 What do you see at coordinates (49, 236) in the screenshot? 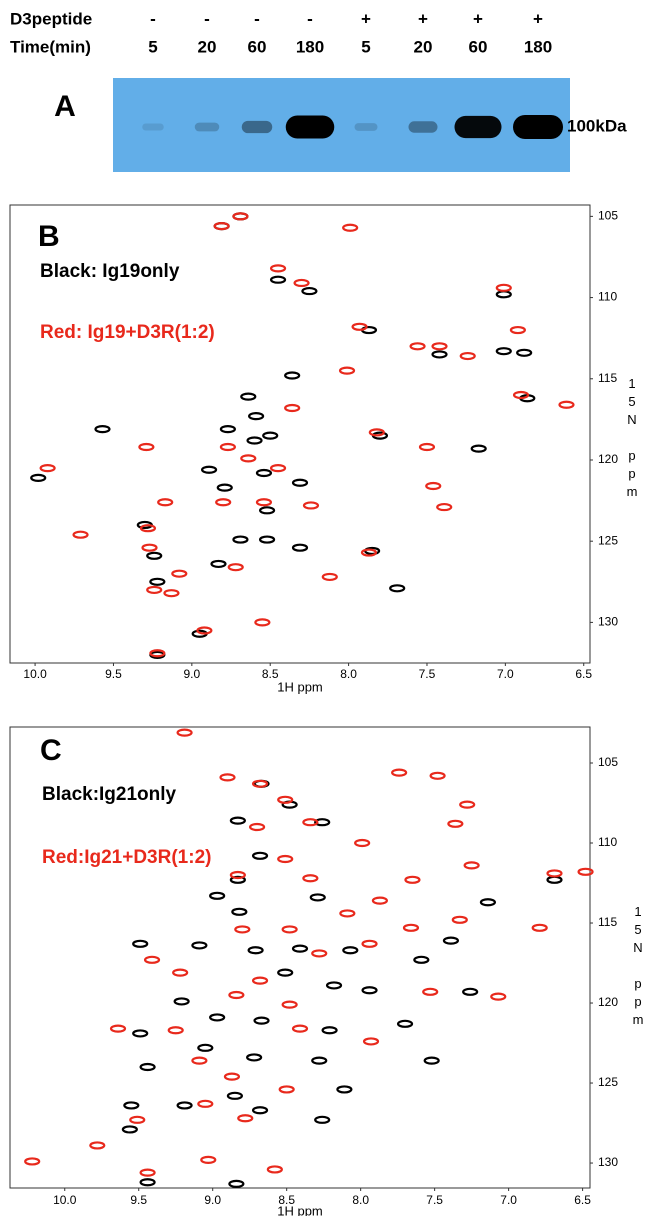
I see `panel-label: B` at bounding box center [49, 236].